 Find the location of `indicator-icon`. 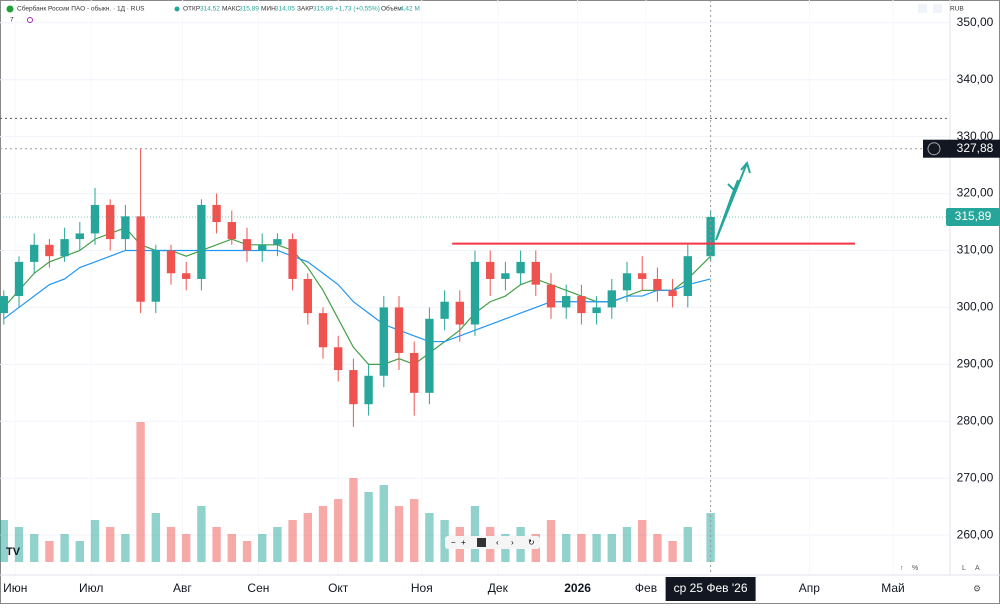

indicator-icon is located at coordinates (30, 20).